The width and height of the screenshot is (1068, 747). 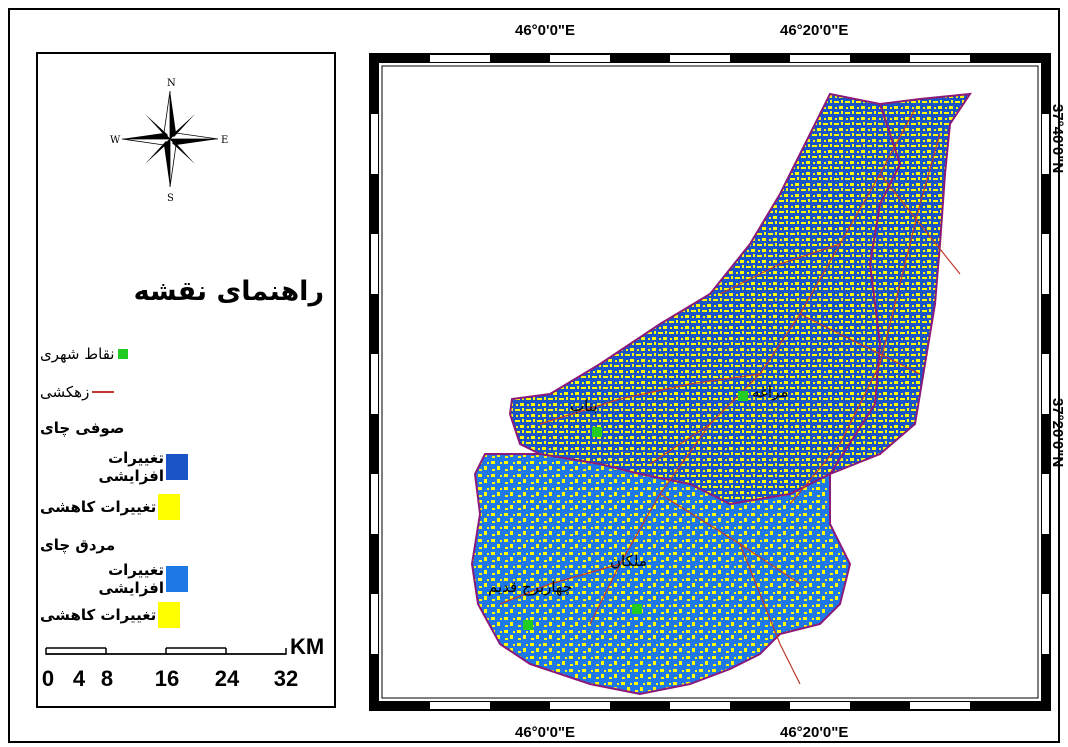 I want to click on north-arrow: N S E W, so click(x=169, y=141).